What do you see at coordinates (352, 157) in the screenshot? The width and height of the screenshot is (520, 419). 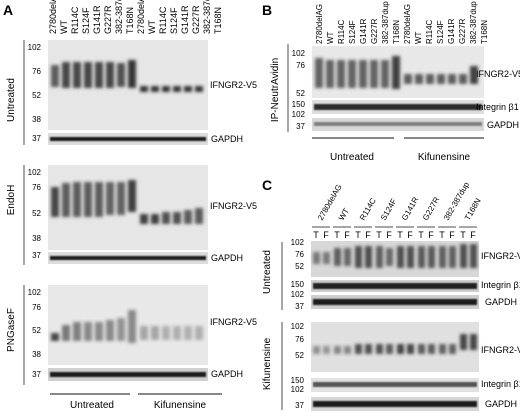 I see `group-label-untreated: Untreated` at bounding box center [352, 157].